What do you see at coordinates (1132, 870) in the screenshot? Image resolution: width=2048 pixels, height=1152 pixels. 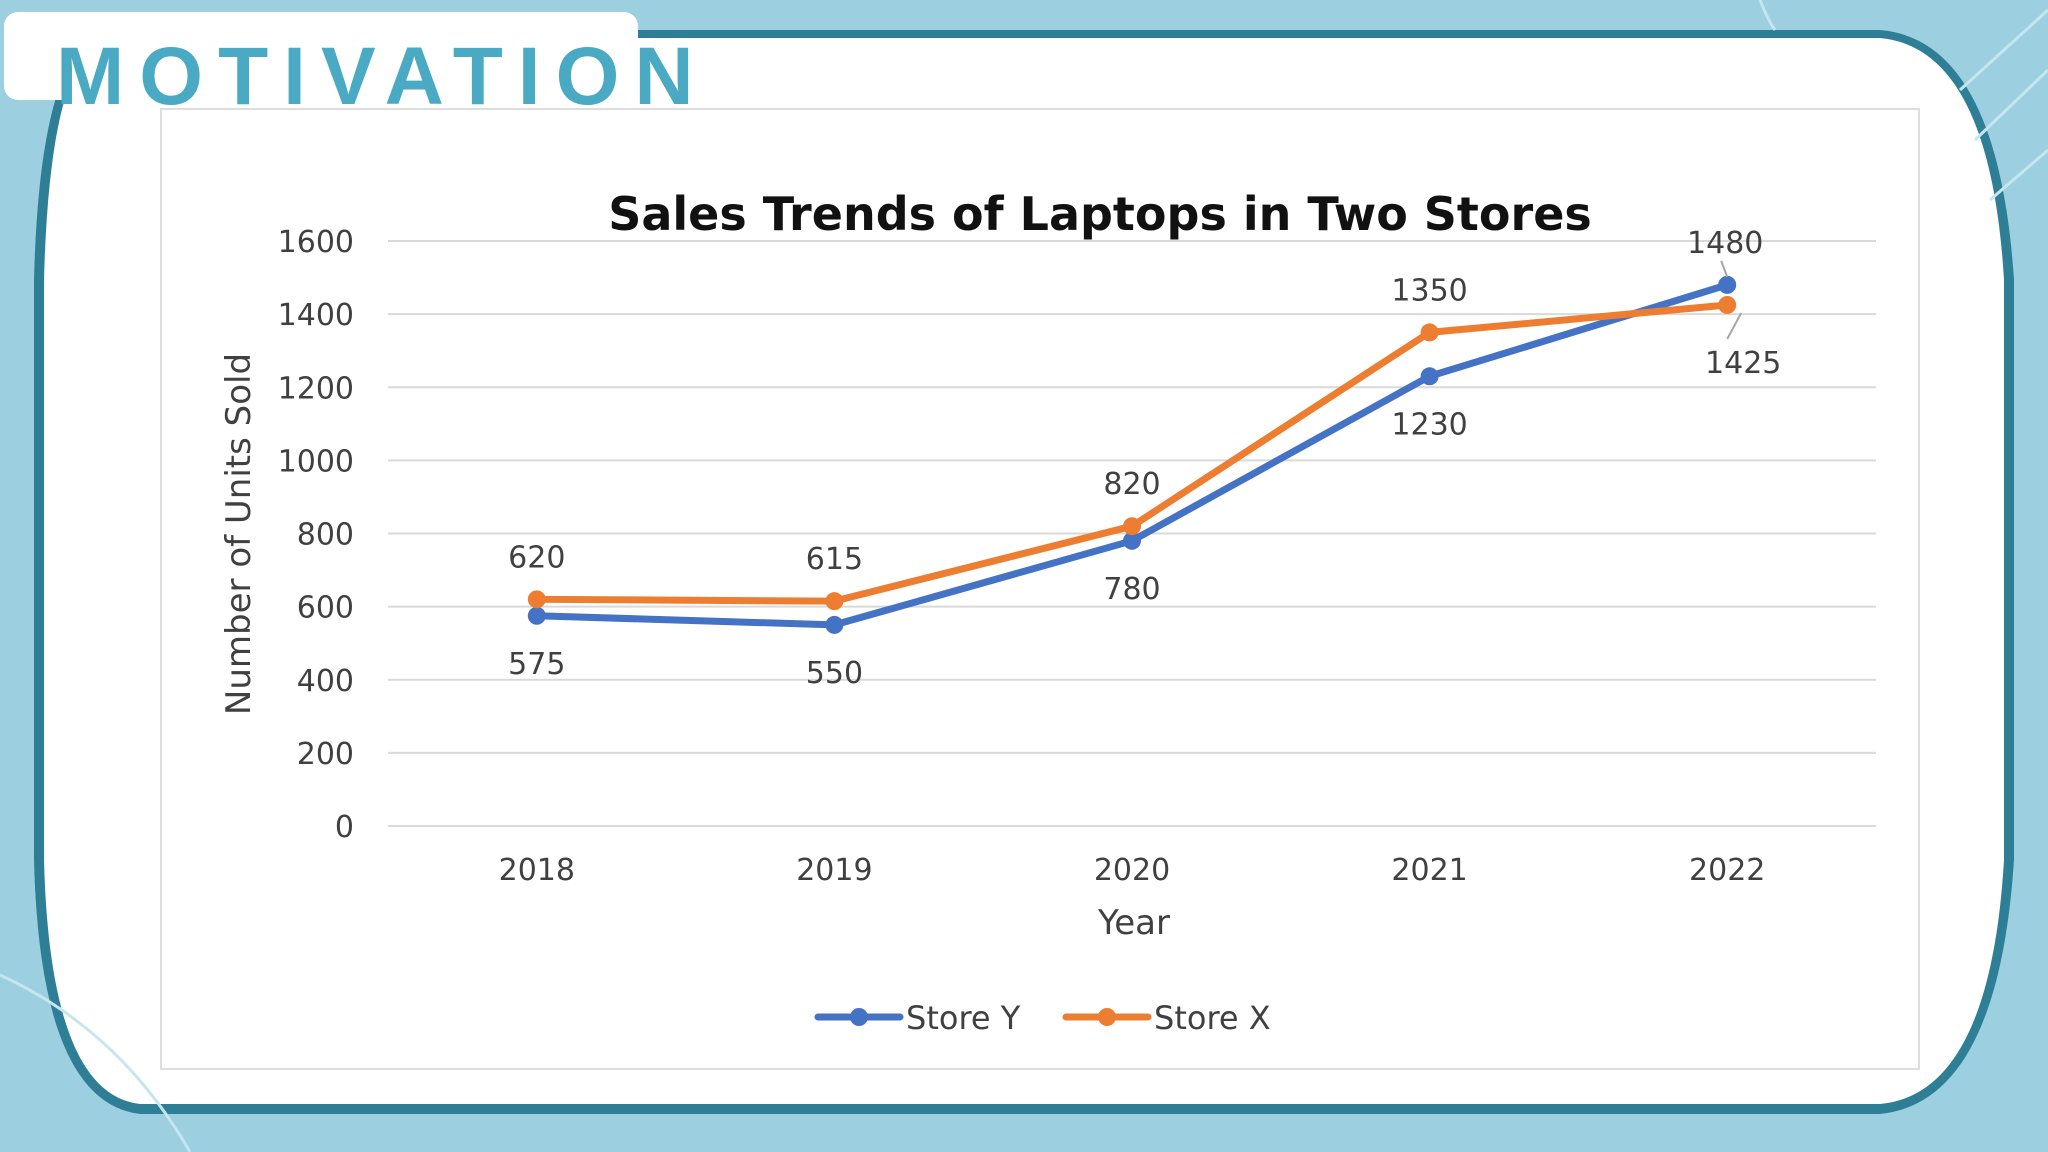 I see `x-tick-label-2020: 2020` at bounding box center [1132, 870].